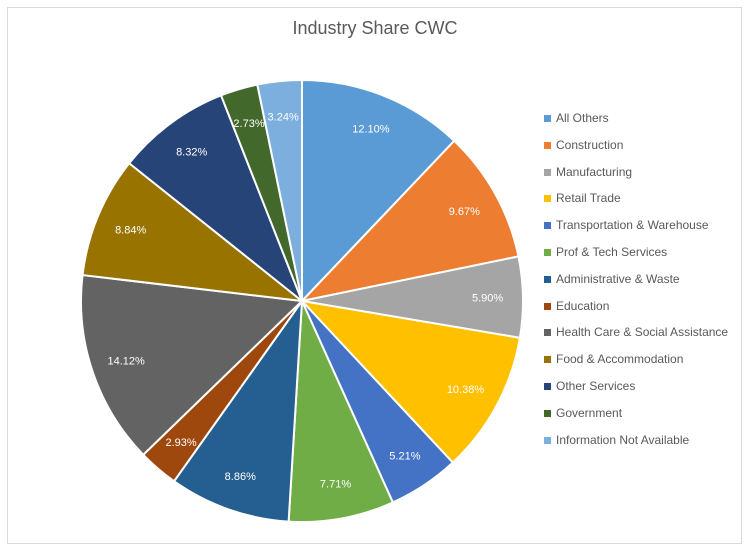 Image resolution: width=750 pixels, height=551 pixels. Describe the element at coordinates (404, 457) in the screenshot. I see `data-label: 5.21%` at that location.